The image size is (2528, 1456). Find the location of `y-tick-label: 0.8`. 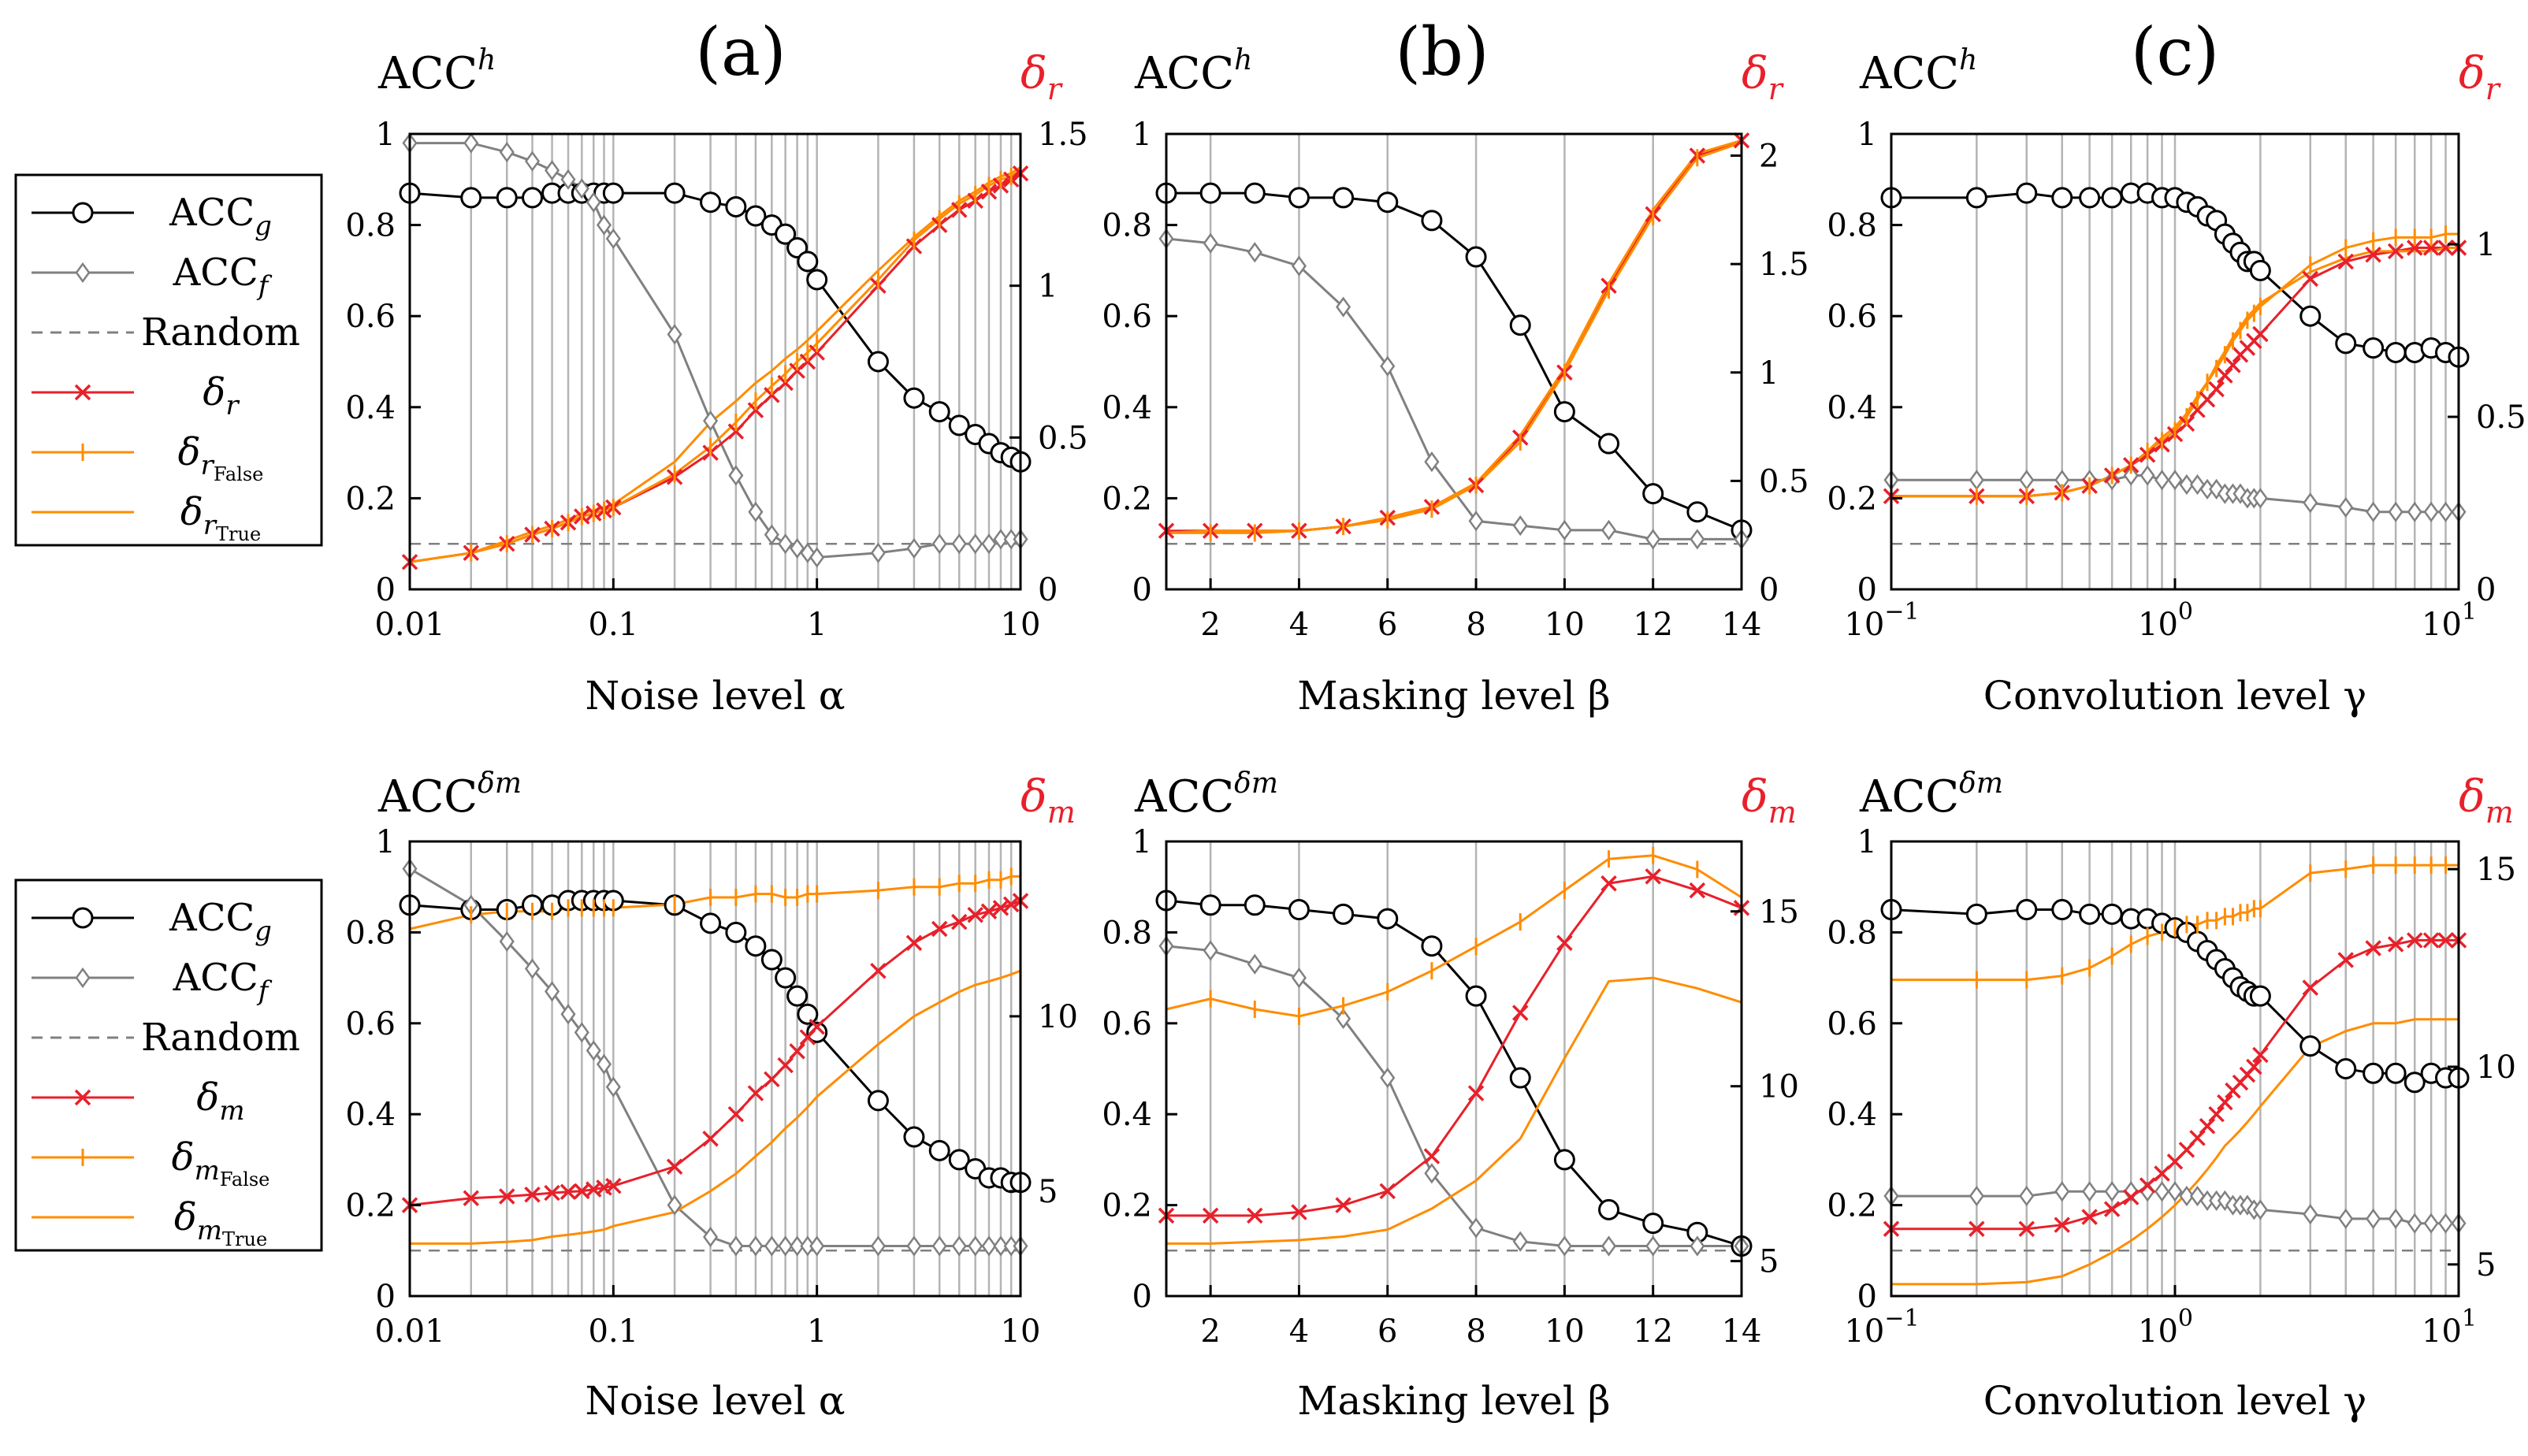

y-tick-label: 0.8 is located at coordinates (371, 226).